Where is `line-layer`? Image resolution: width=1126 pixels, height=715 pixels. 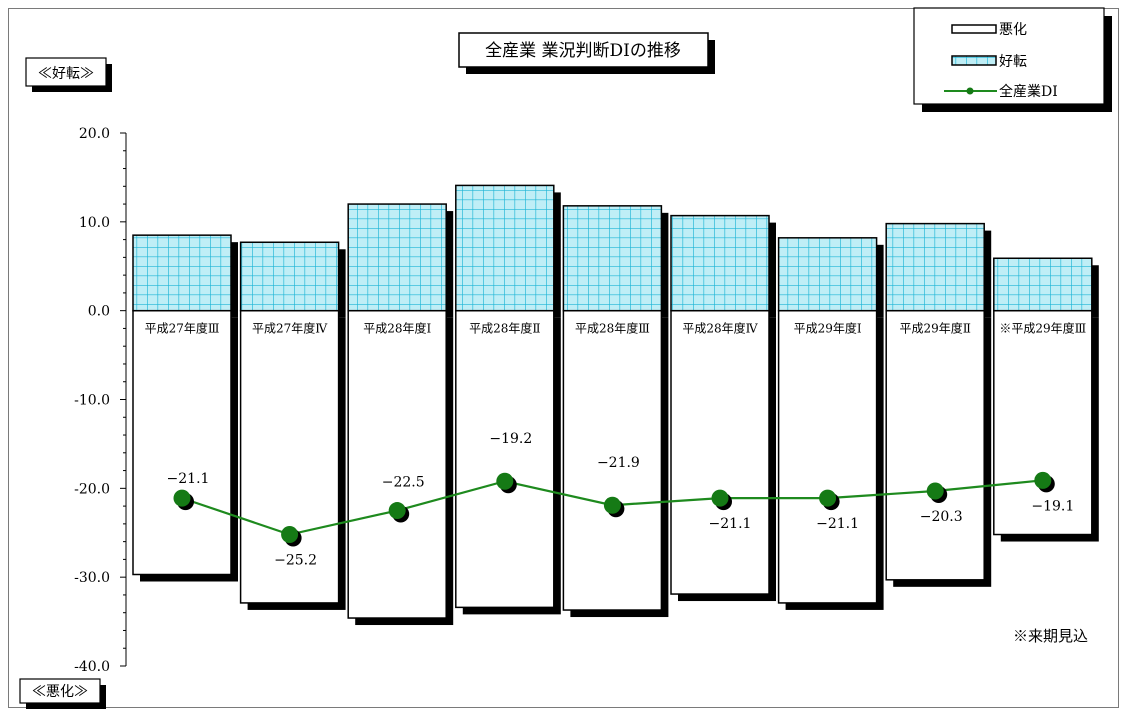
line-layer is located at coordinates (614, 509).